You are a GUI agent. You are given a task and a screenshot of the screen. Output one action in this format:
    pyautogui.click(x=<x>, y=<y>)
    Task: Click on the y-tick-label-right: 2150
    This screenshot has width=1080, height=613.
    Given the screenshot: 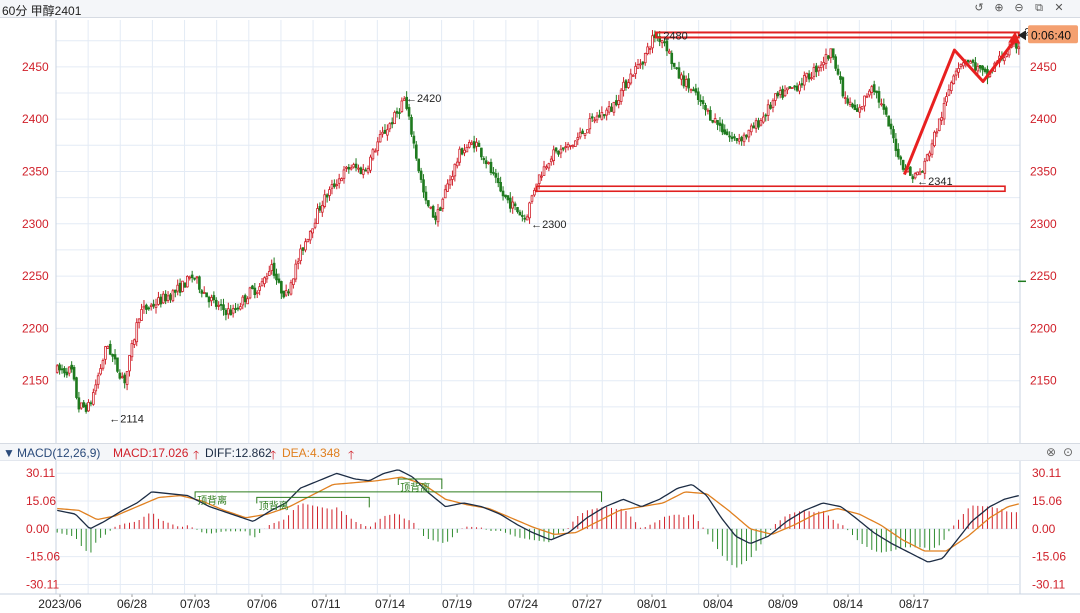 What is the action you would take?
    pyautogui.click(x=1043, y=381)
    